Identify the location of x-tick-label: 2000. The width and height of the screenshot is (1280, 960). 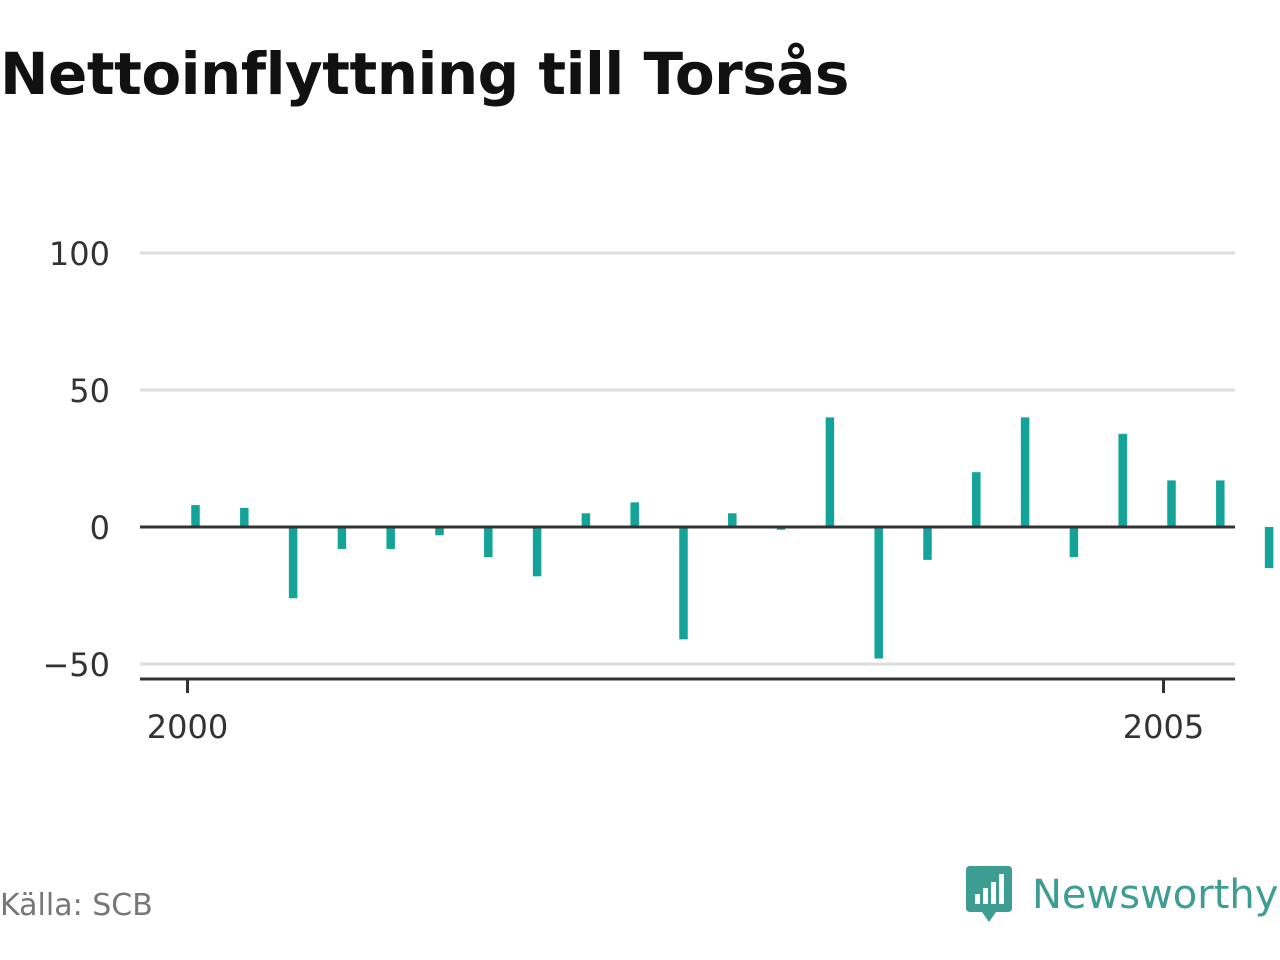
(187, 727).